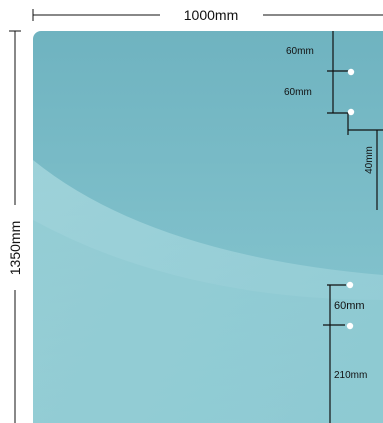 The image size is (383, 423). I want to click on lower-hole-dimensions, so click(334, 353).